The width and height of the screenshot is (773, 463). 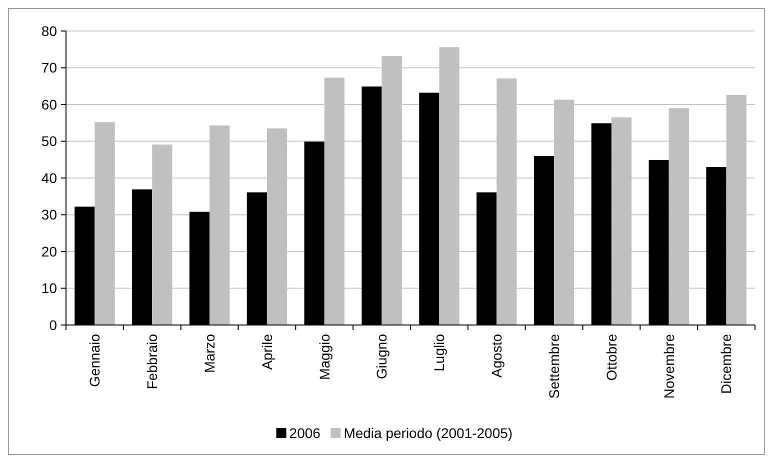 I want to click on x-tick-label: Febbraio, so click(x=152, y=362).